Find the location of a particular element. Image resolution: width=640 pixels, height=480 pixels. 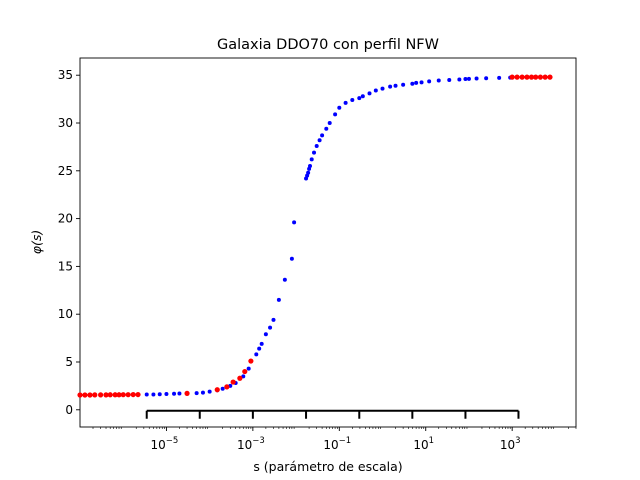

x-tick-label: 10³ is located at coordinates (510, 444).